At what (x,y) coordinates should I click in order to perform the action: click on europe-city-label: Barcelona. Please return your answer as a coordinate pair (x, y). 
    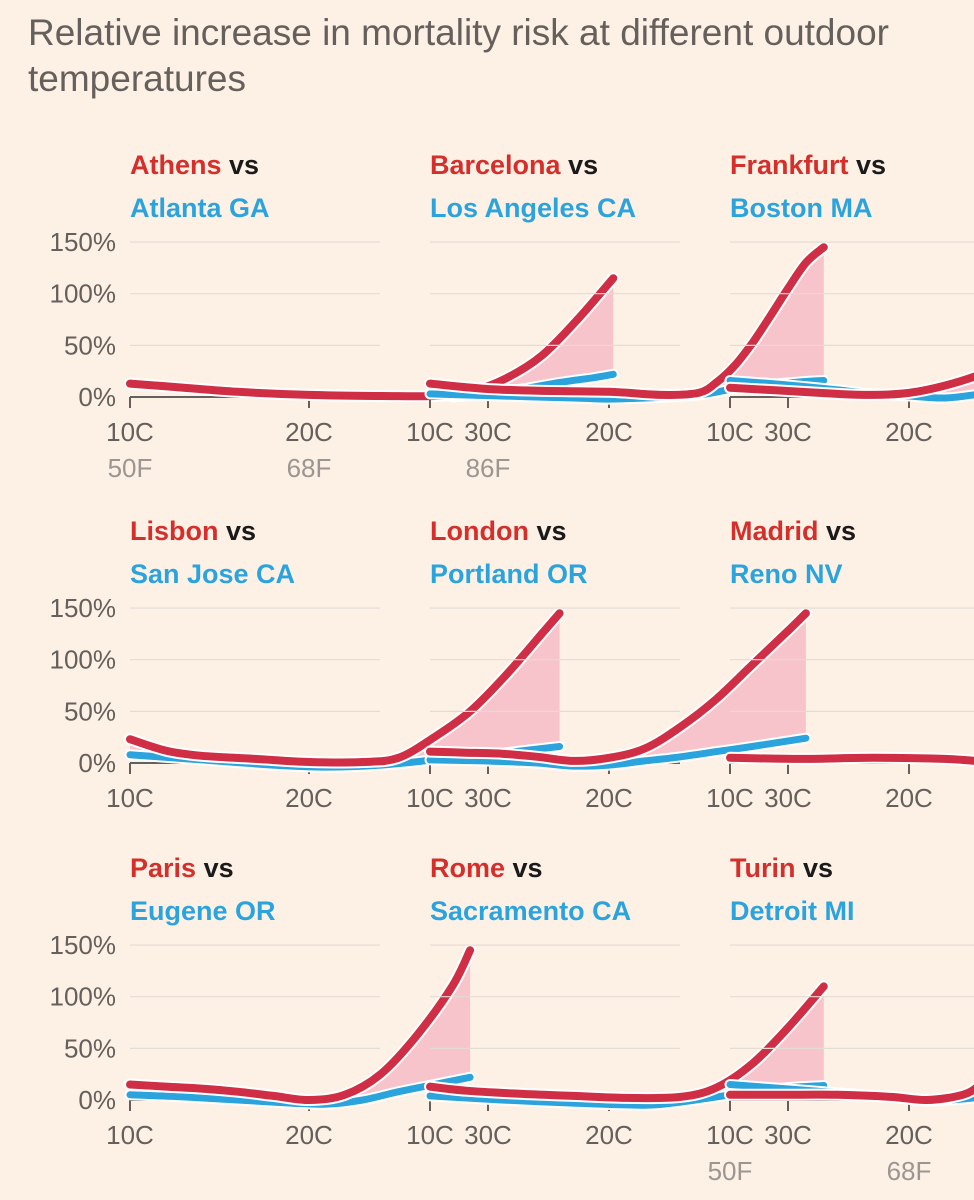
    Looking at the image, I should click on (496, 165).